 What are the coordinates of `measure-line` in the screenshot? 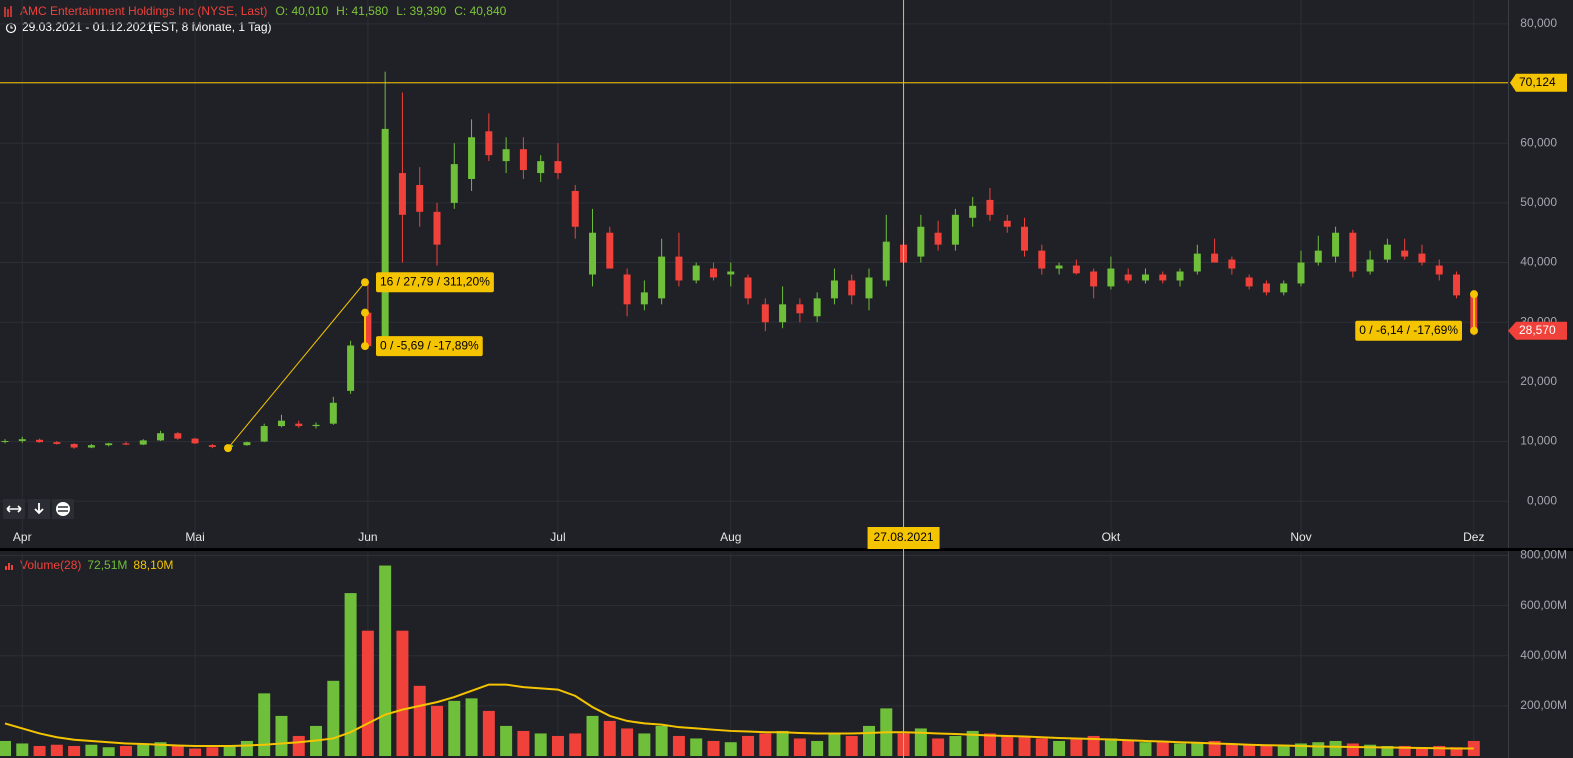 It's located at (296, 365).